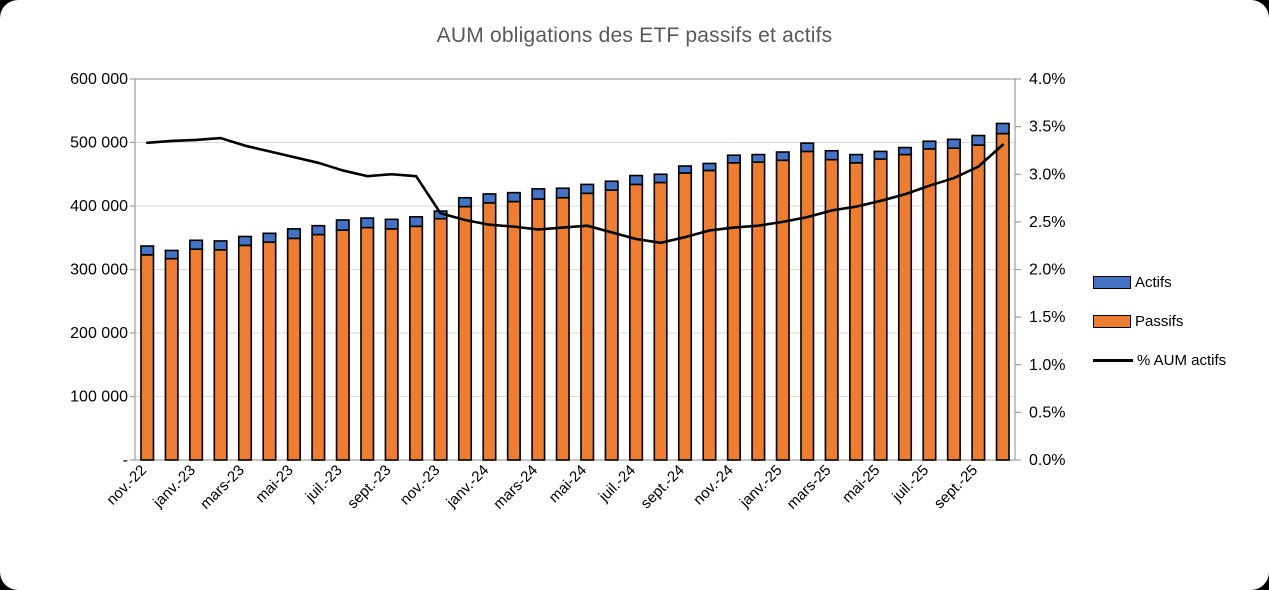 This screenshot has height=590, width=1269. I want to click on x-axis-tick-label: juil.-25, so click(910, 484).